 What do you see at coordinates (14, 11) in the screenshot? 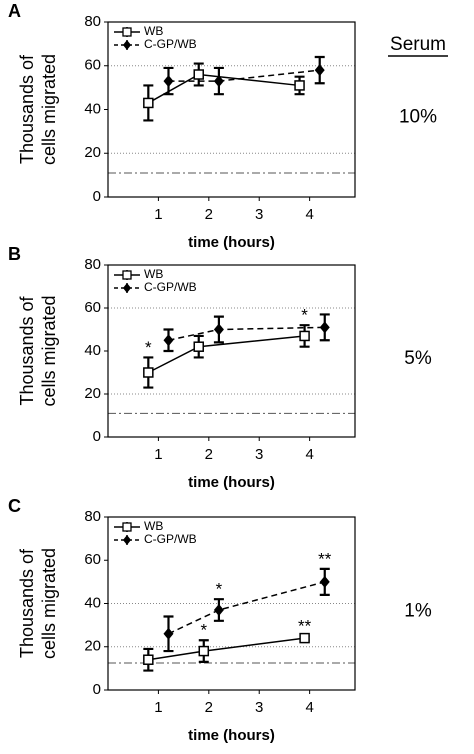
I see `panel-letter: A` at bounding box center [14, 11].